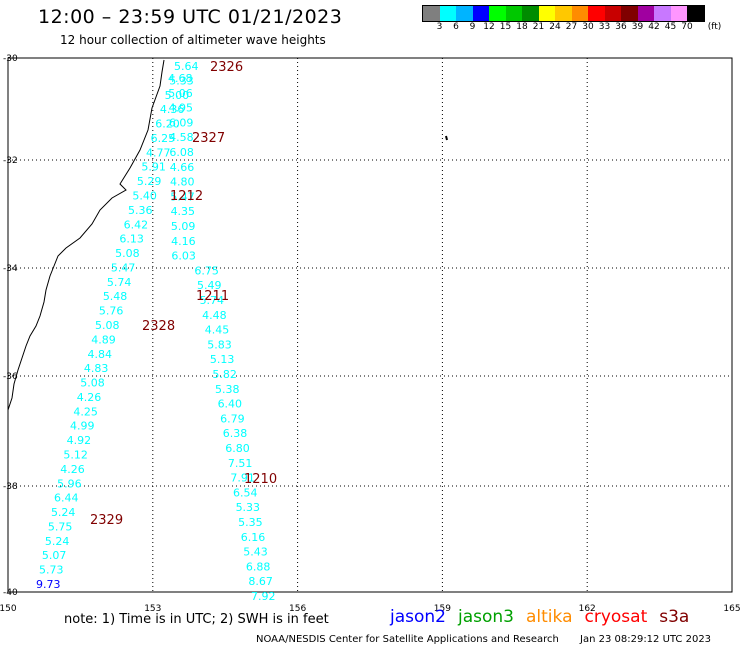 The height and width of the screenshot is (650, 740). Describe the element at coordinates (149, 181) in the screenshot. I see `wave-height-value: 5.29` at that location.